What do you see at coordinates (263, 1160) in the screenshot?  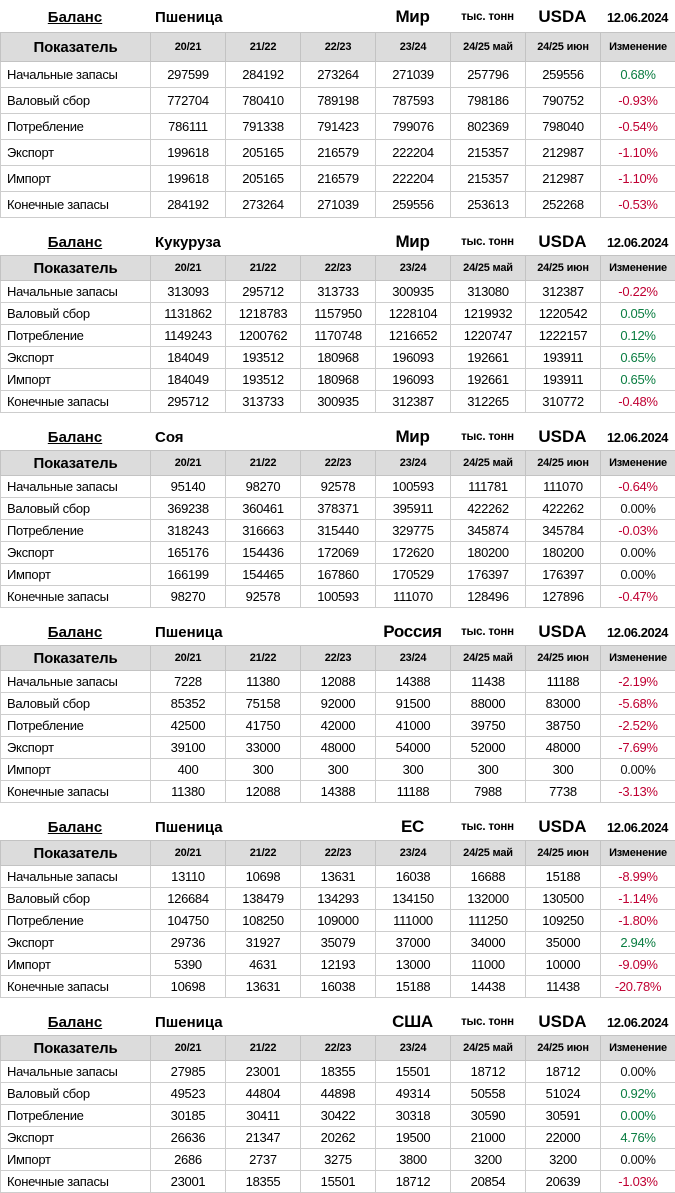 I see `value-cell: 2737` at bounding box center [263, 1160].